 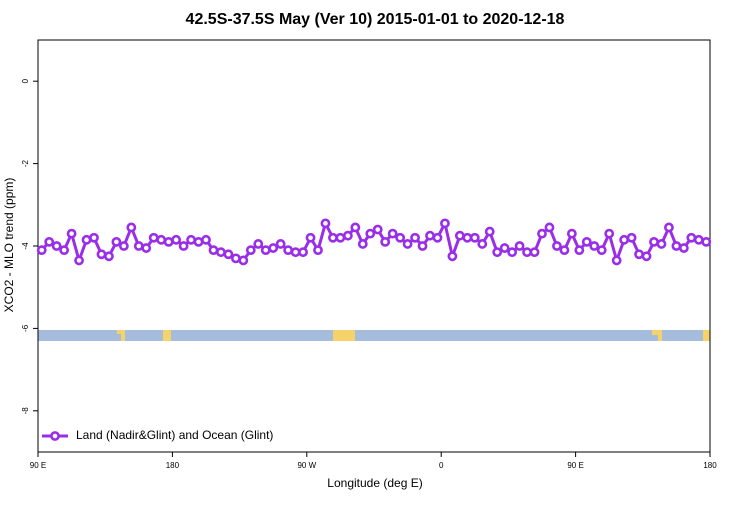 What do you see at coordinates (374, 483) in the screenshot?
I see `x-axis-label: Longitude (deg E)` at bounding box center [374, 483].